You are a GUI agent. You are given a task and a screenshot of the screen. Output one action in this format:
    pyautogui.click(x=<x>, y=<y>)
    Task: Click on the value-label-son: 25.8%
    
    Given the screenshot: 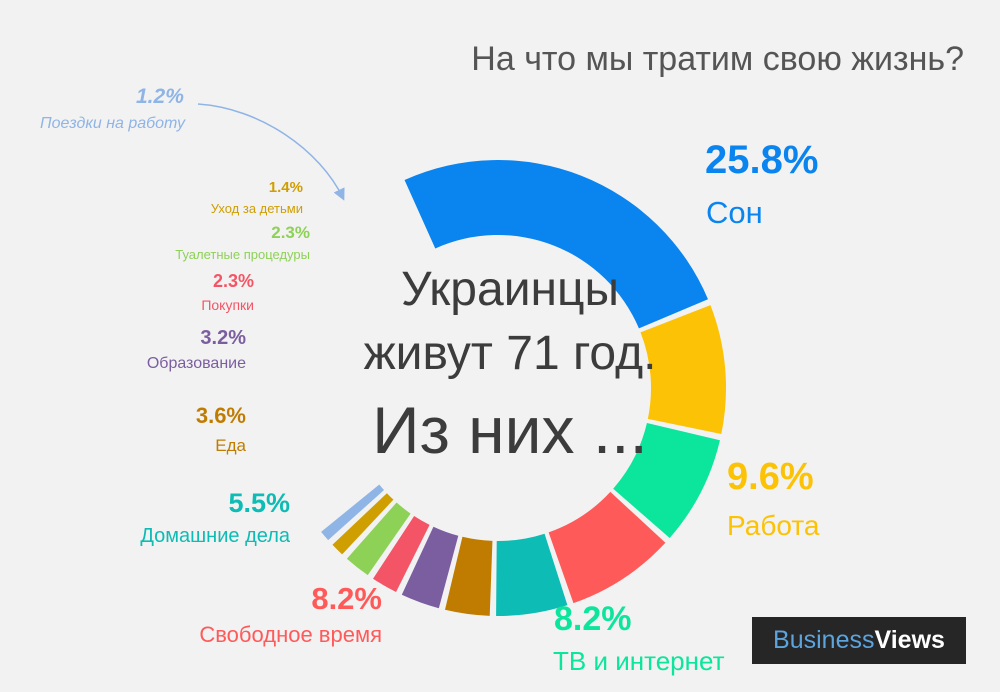 What is the action you would take?
    pyautogui.click(x=762, y=160)
    